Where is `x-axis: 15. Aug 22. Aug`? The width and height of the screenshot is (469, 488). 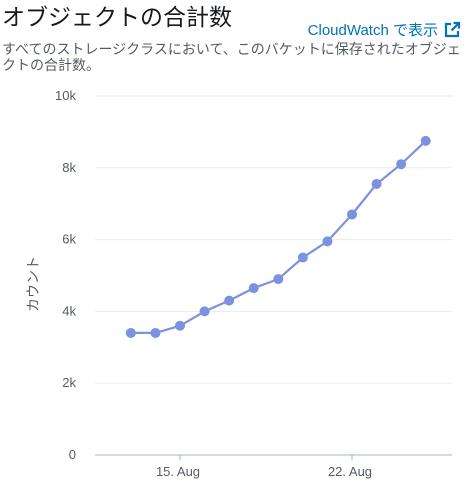
x-axis: 15. Aug 22. Aug is located at coordinates (273, 466).